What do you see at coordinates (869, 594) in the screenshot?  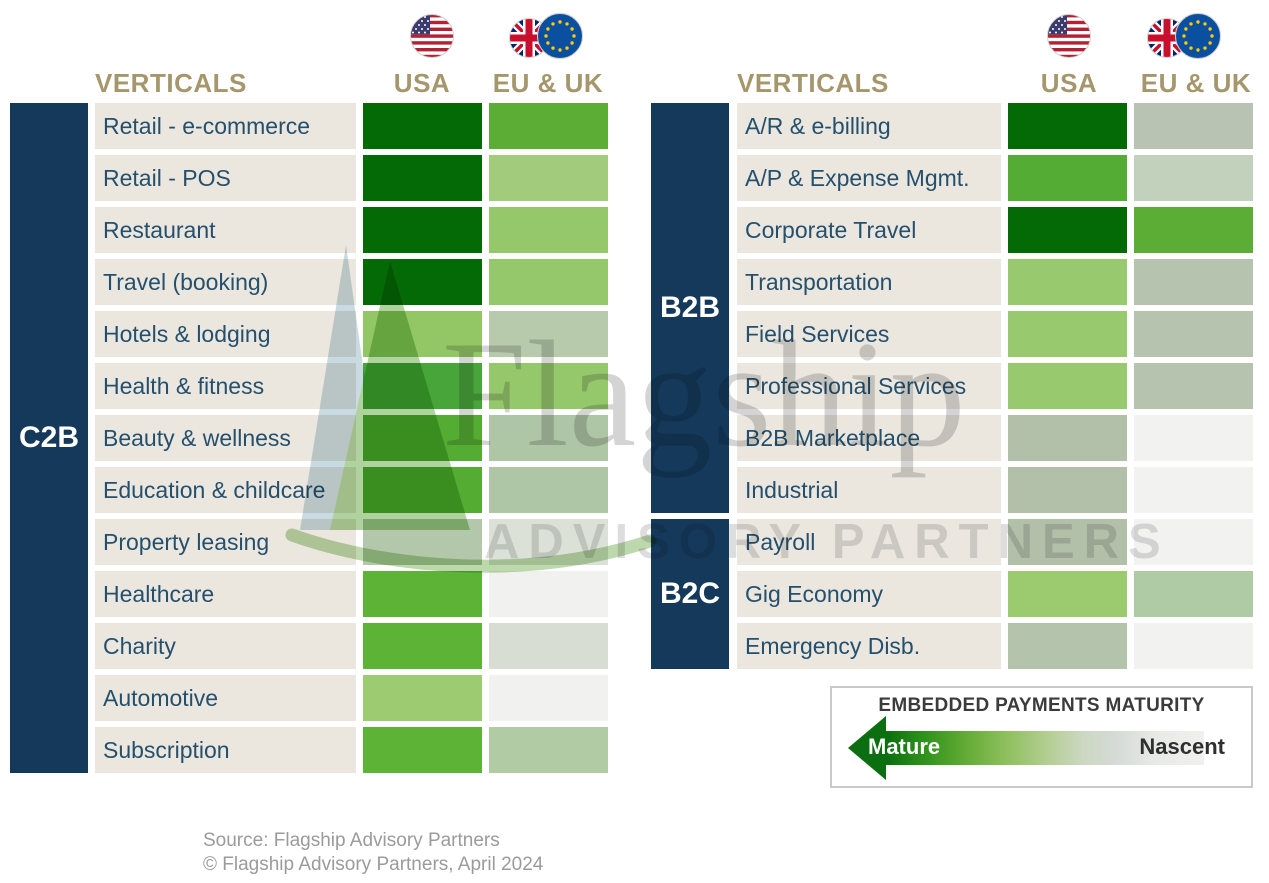 I see `vertical-label: Gig Economy` at bounding box center [869, 594].